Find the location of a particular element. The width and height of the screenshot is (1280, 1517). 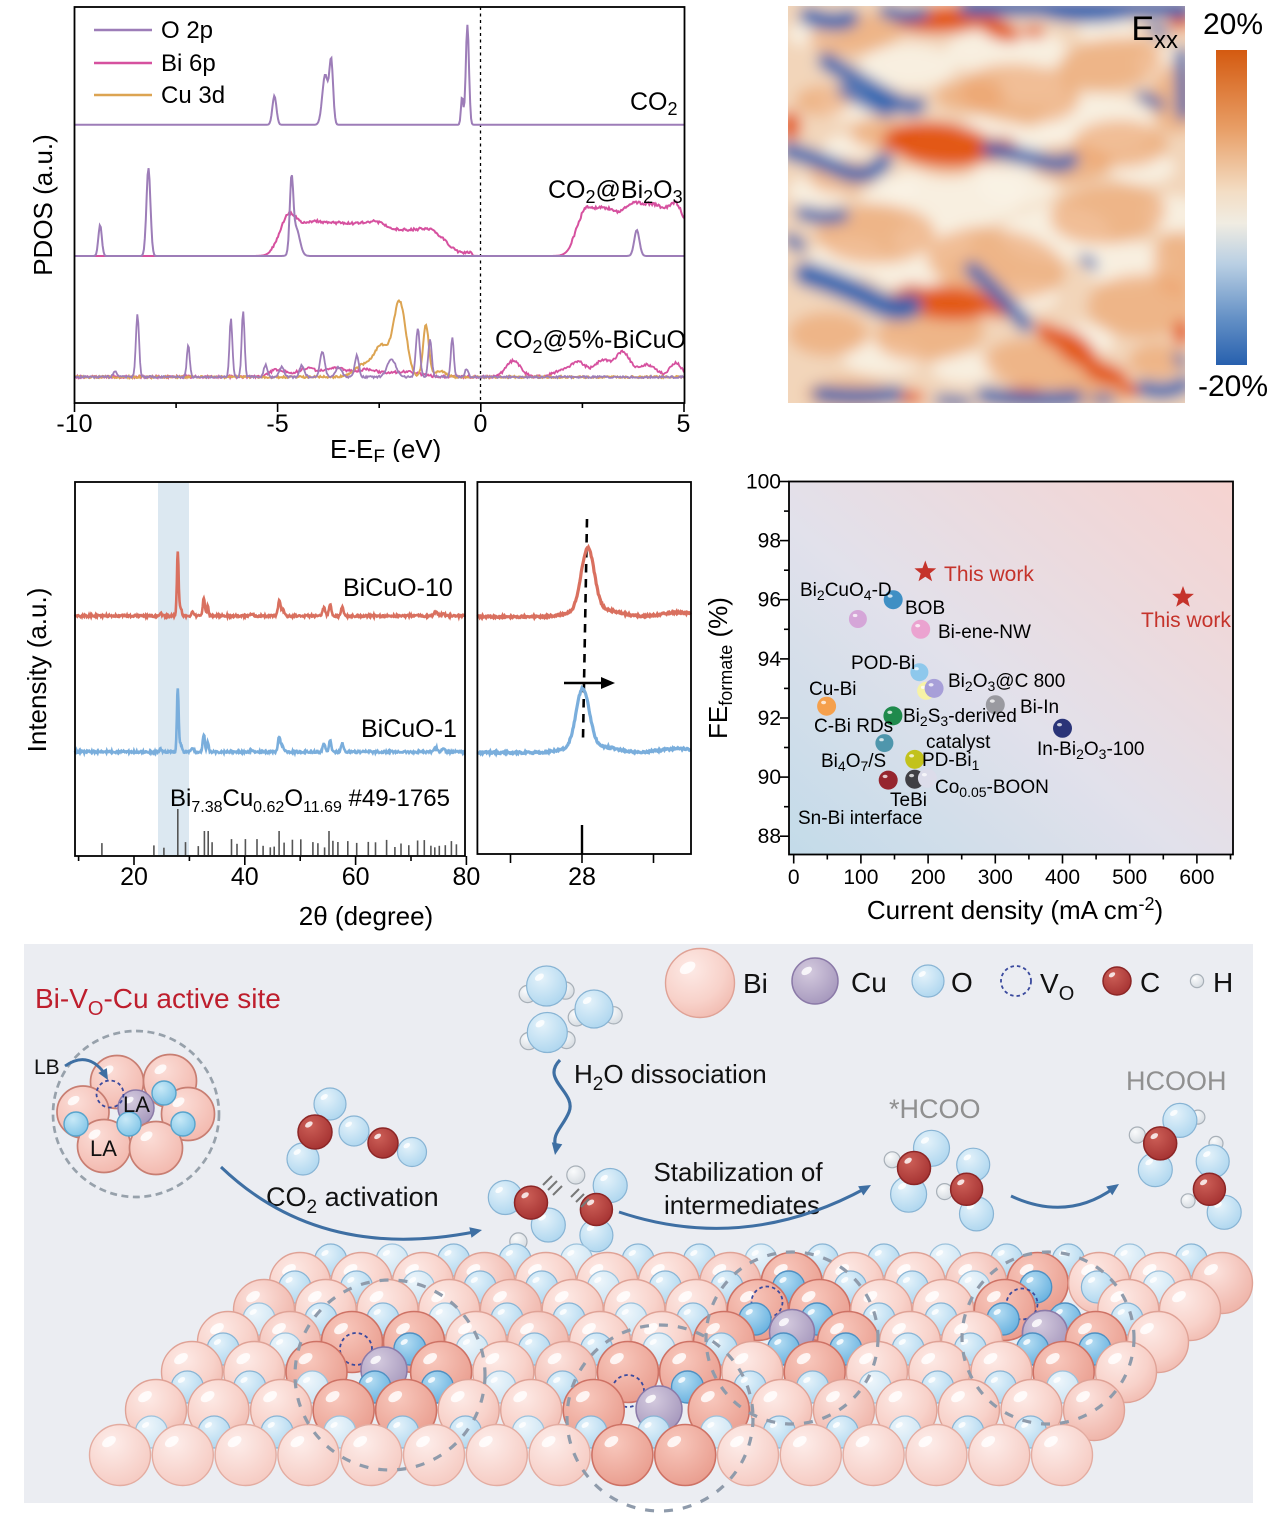

svg-text: Bi2O3@C 800 is located at coordinates (1006, 682).